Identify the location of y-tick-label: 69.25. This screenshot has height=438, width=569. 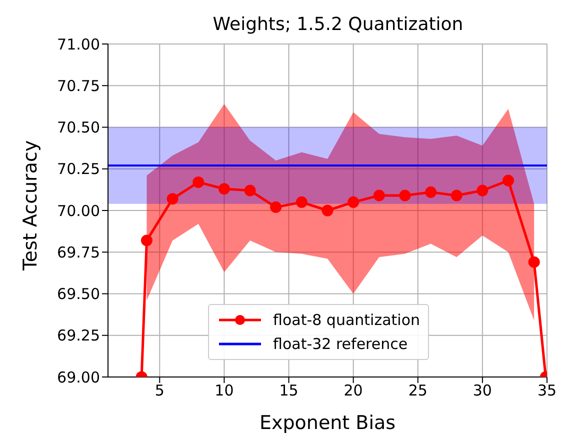
(78, 335).